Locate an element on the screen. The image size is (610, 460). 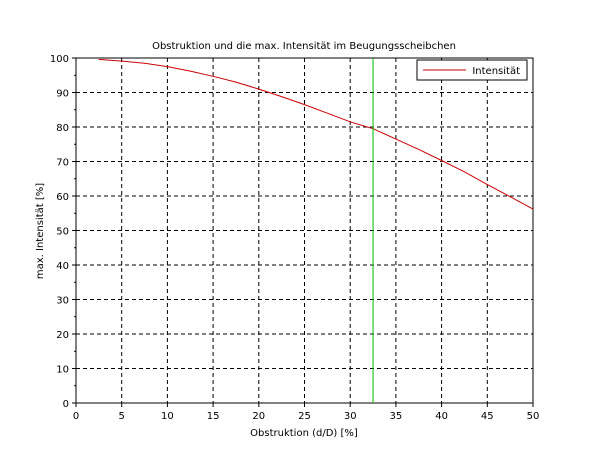
y-tick-label-50: 50 is located at coordinates (62, 232).